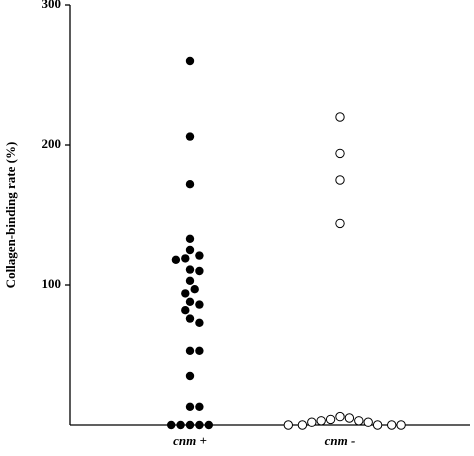 This screenshot has height=456, width=474. What do you see at coordinates (52, 143) in the screenshot?
I see `y-tick-label: 200` at bounding box center [52, 143].